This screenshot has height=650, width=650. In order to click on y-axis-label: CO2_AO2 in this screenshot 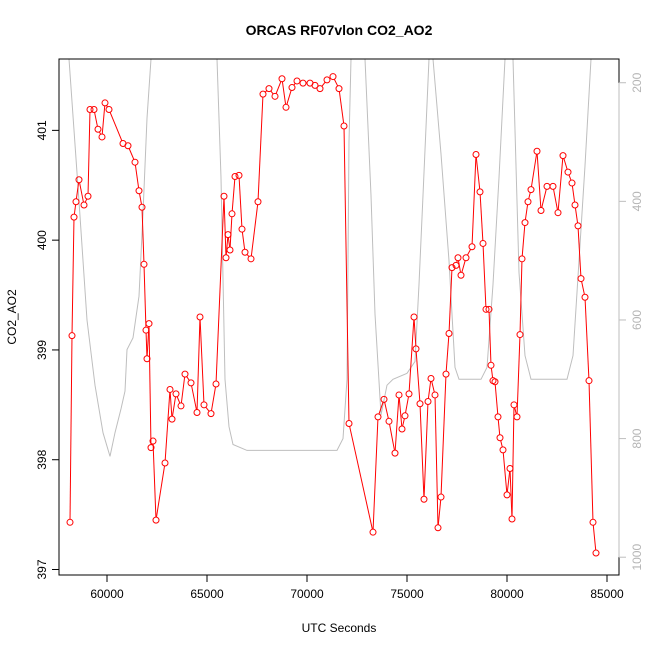, I will do `click(12, 317)`.